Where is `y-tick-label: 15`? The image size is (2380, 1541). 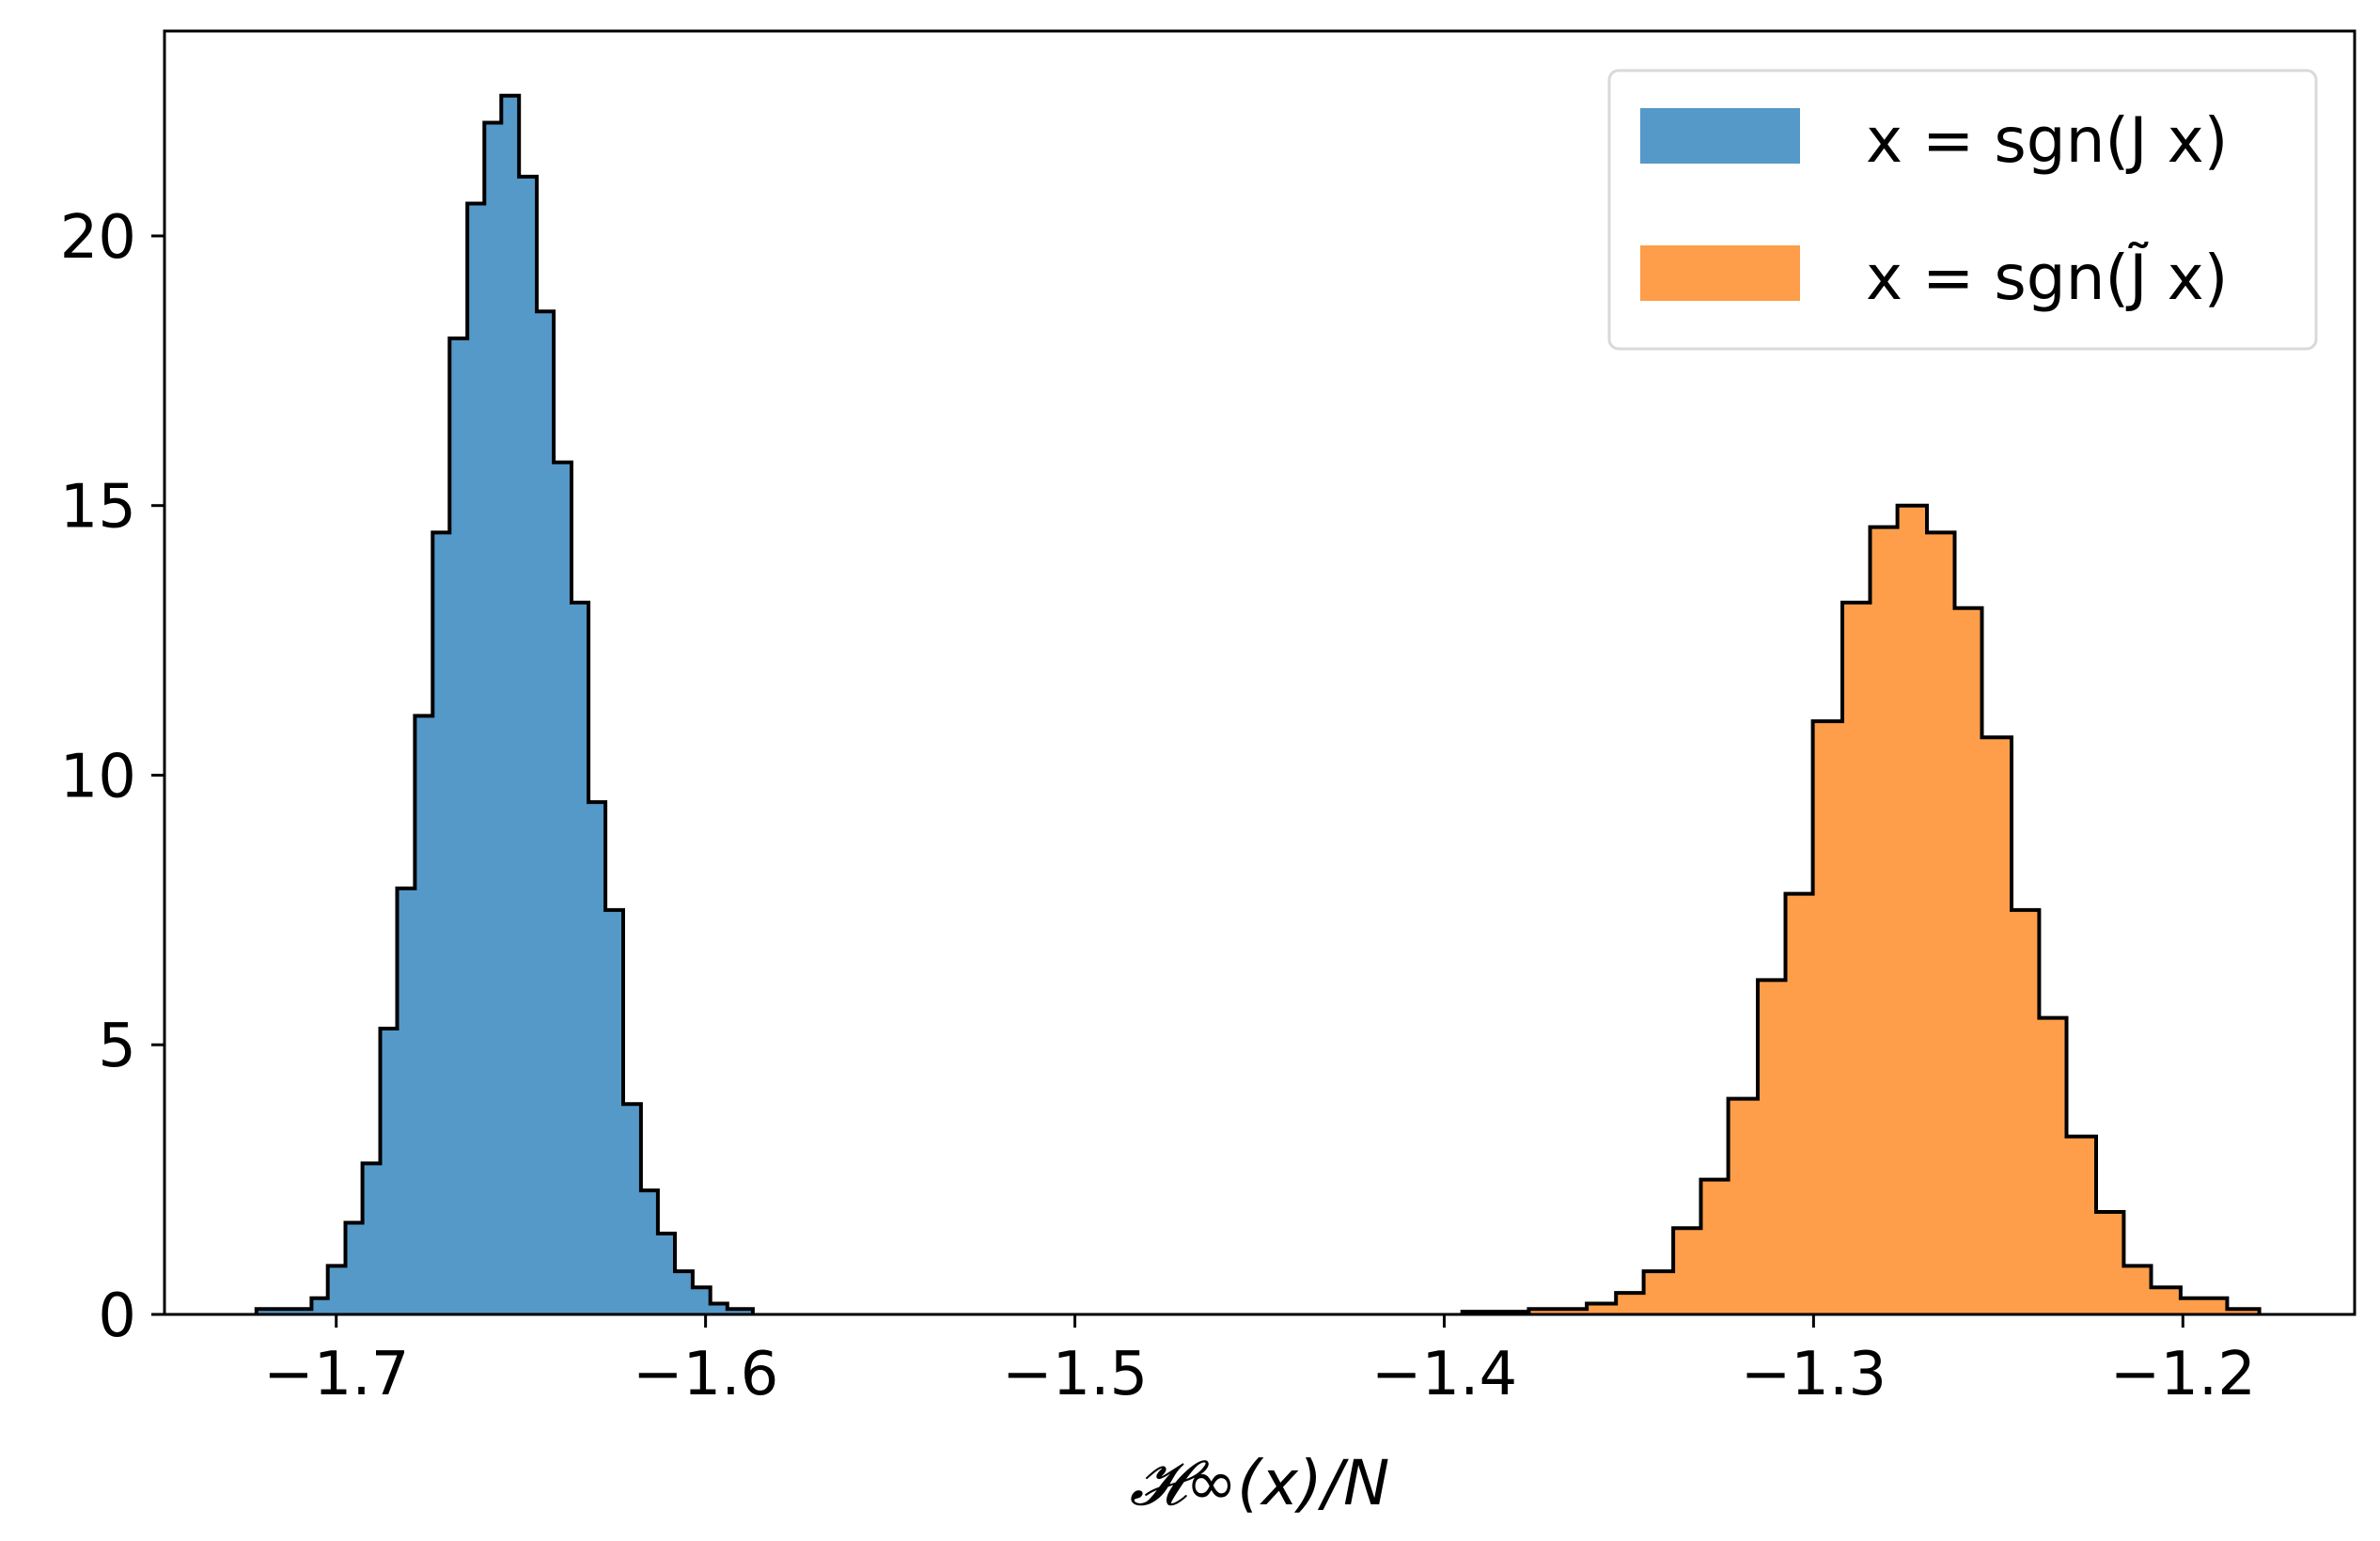
y-tick-label: 15 is located at coordinates (98, 507).